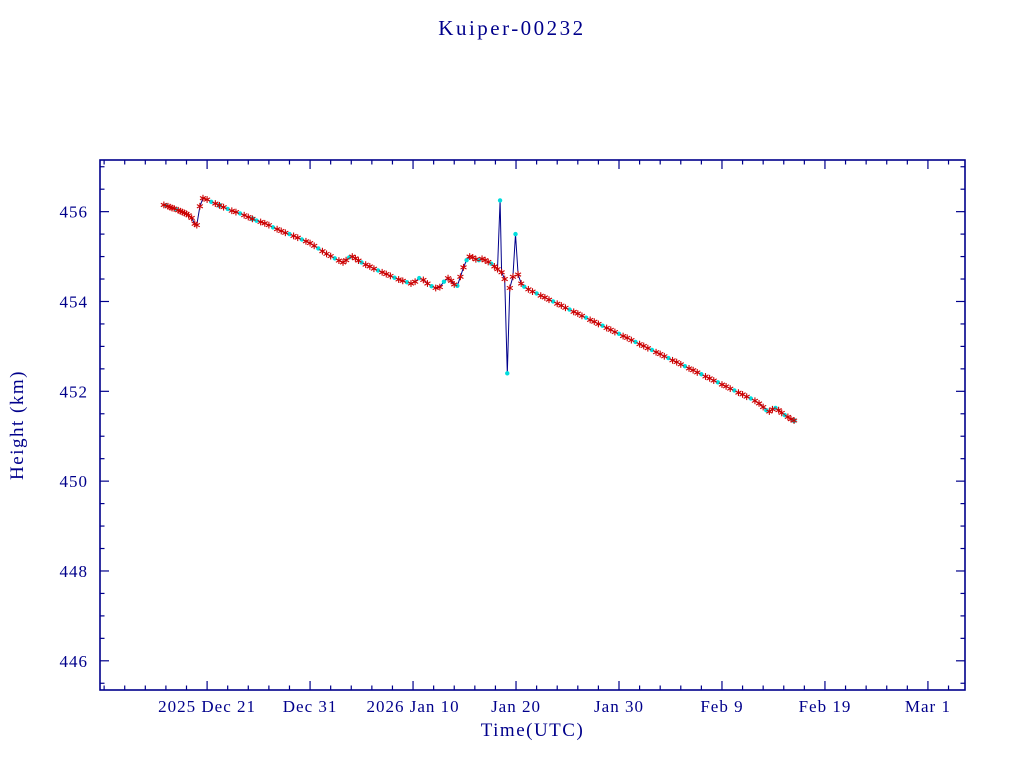 This screenshot has width=1024, height=768. What do you see at coordinates (721, 706) in the screenshot?
I see `x-tick-label: Feb 9` at bounding box center [721, 706].